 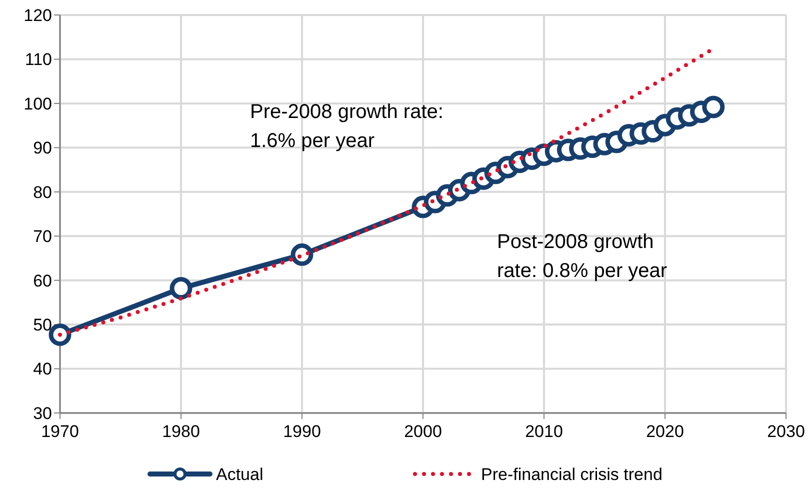 What do you see at coordinates (42, 280) in the screenshot?
I see `y-tick-label: 60` at bounding box center [42, 280].